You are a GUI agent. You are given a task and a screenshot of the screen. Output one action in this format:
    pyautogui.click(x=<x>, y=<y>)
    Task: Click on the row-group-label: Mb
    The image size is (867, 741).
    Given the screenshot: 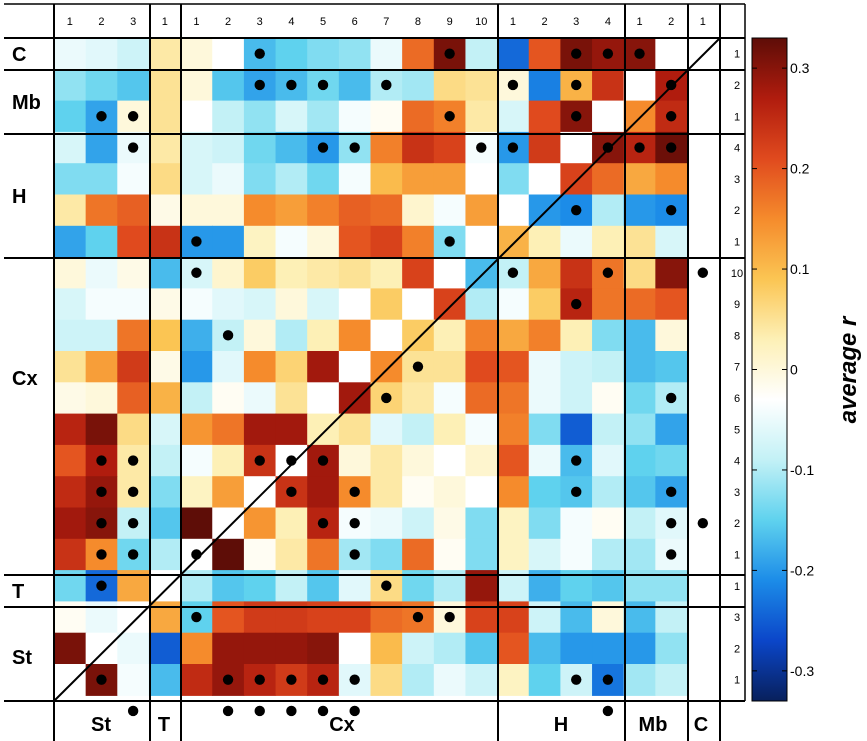 What is the action you would take?
    pyautogui.click(x=26, y=103)
    